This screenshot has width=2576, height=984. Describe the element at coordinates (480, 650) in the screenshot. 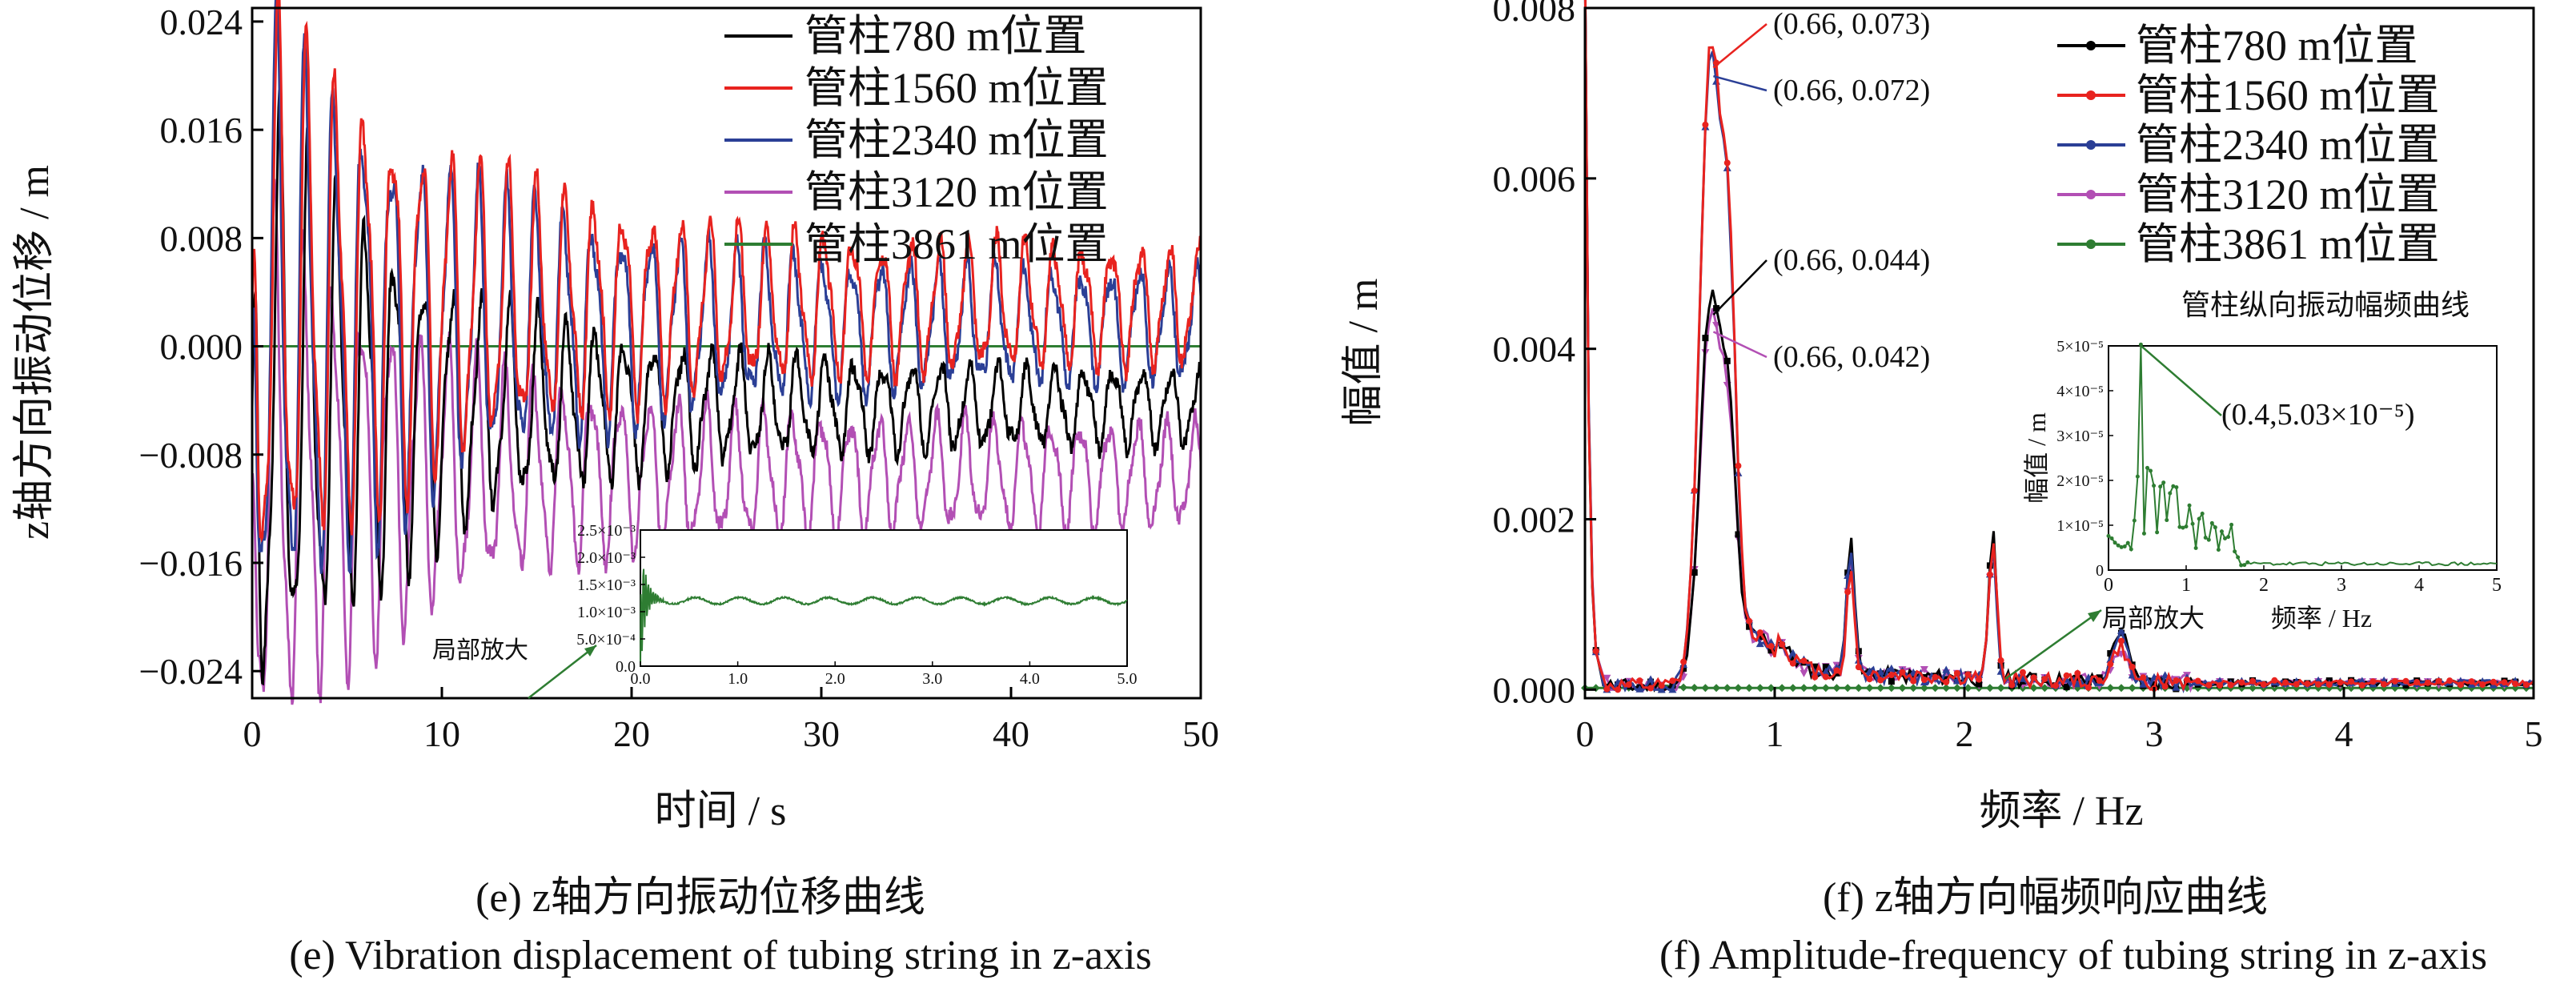

I see `e-inset-annotation: 局部放大` at that location.